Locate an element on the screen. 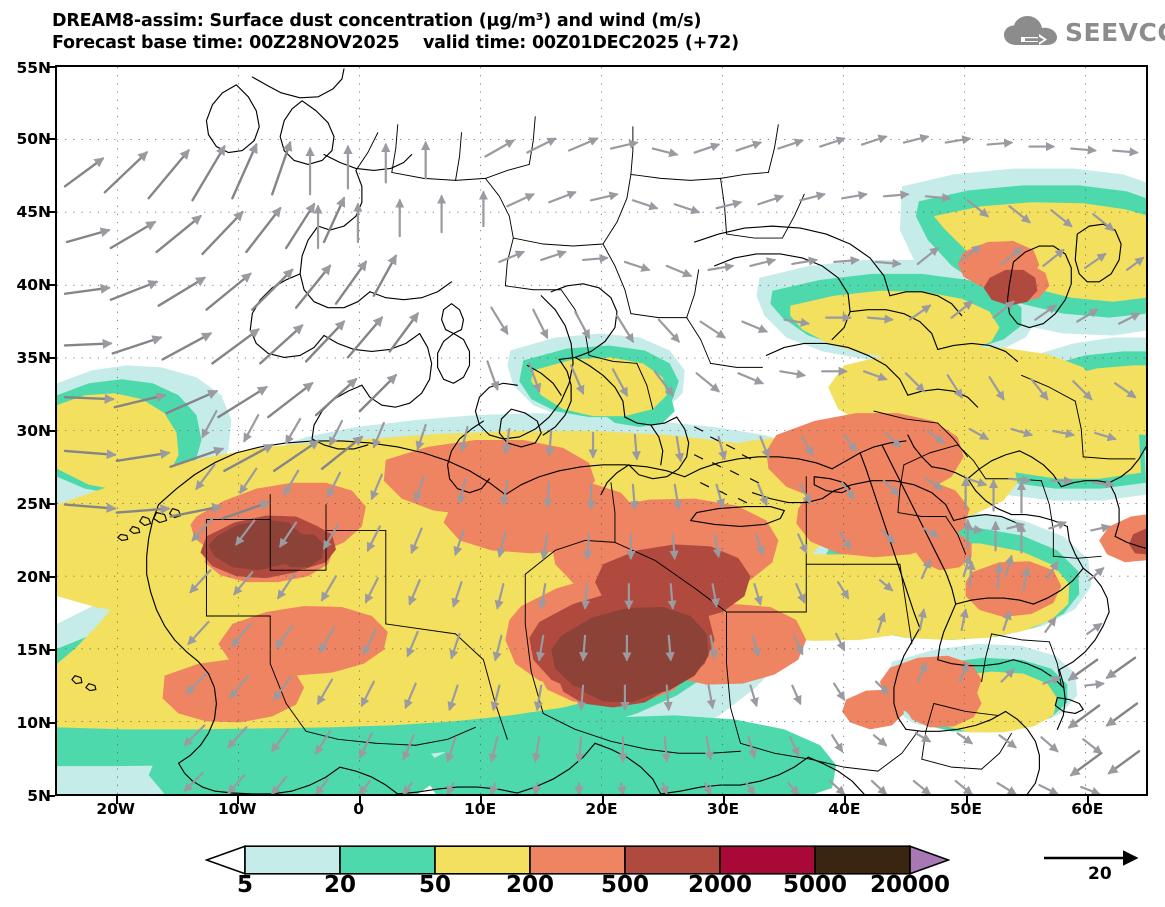 This screenshot has width=1165, height=907. colorbar-label: 2000 is located at coordinates (720, 885).